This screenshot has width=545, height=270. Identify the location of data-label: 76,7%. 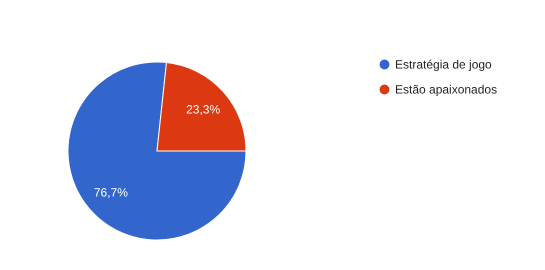
(111, 192).